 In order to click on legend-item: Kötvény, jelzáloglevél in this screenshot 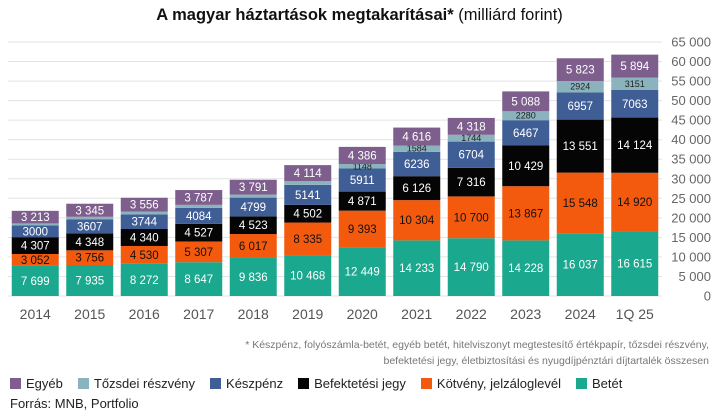, I will do `click(490, 383)`.